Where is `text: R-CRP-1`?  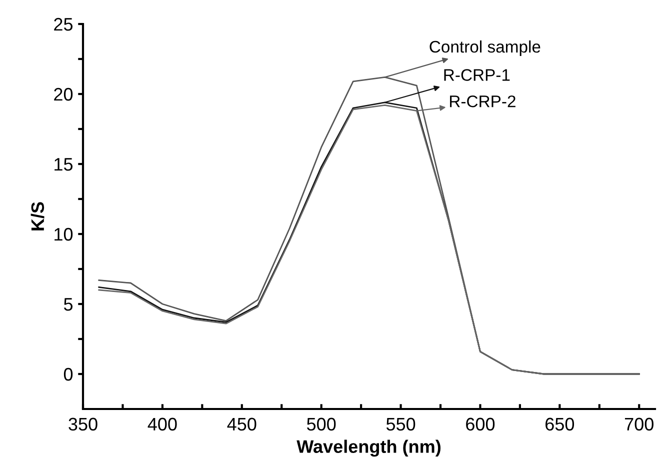 text: R-CRP-1 is located at coordinates (477, 75).